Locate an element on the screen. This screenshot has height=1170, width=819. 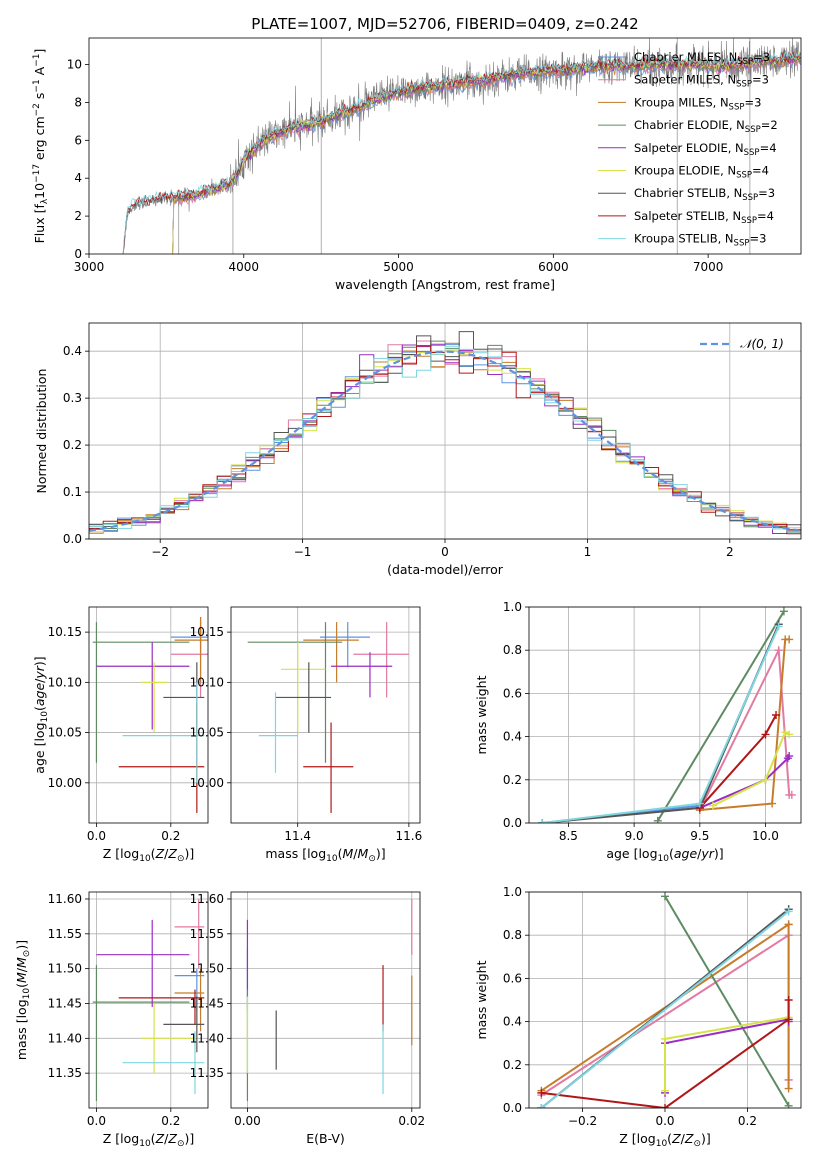
y-axis-label: age [log10(age/yr)] is located at coordinates (41, 714).